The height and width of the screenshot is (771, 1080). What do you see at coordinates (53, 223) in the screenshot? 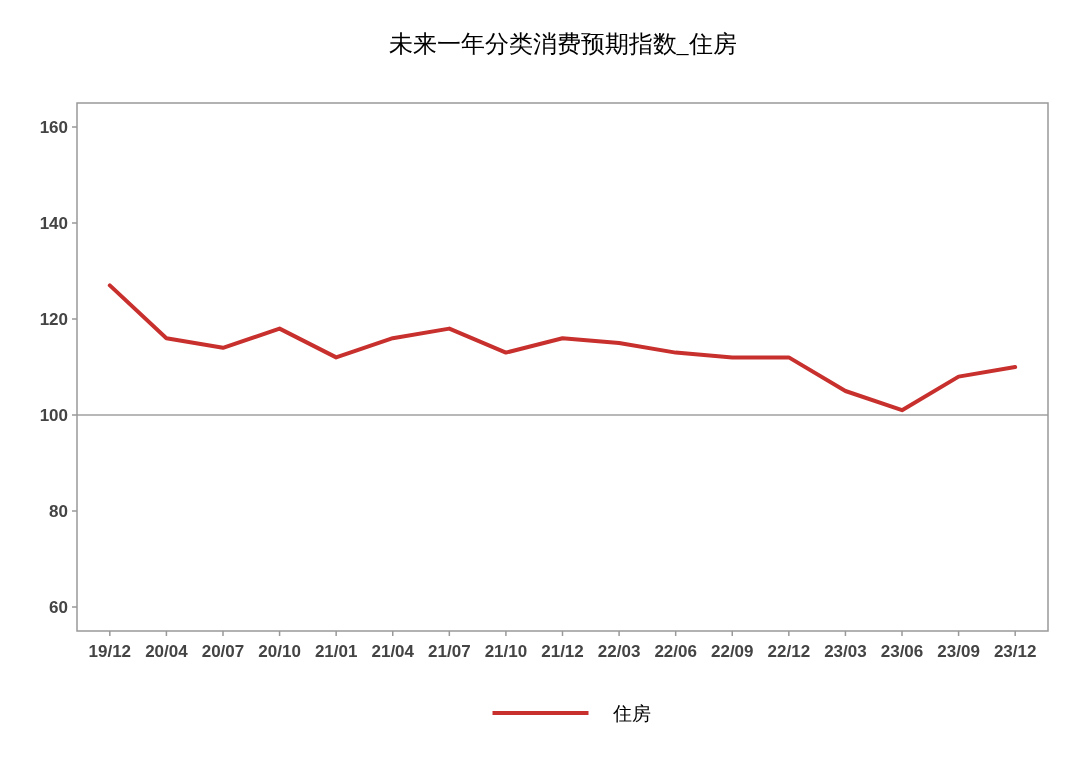
I see `y-tick-label: 140` at bounding box center [53, 223].